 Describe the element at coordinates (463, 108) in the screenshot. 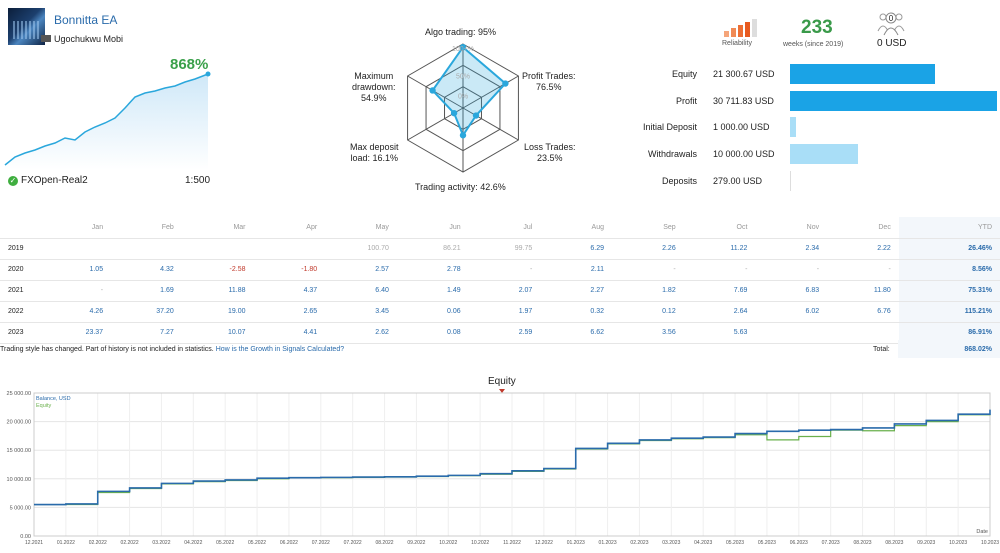

I see `radar-chart: 100+% 50% 0%` at that location.